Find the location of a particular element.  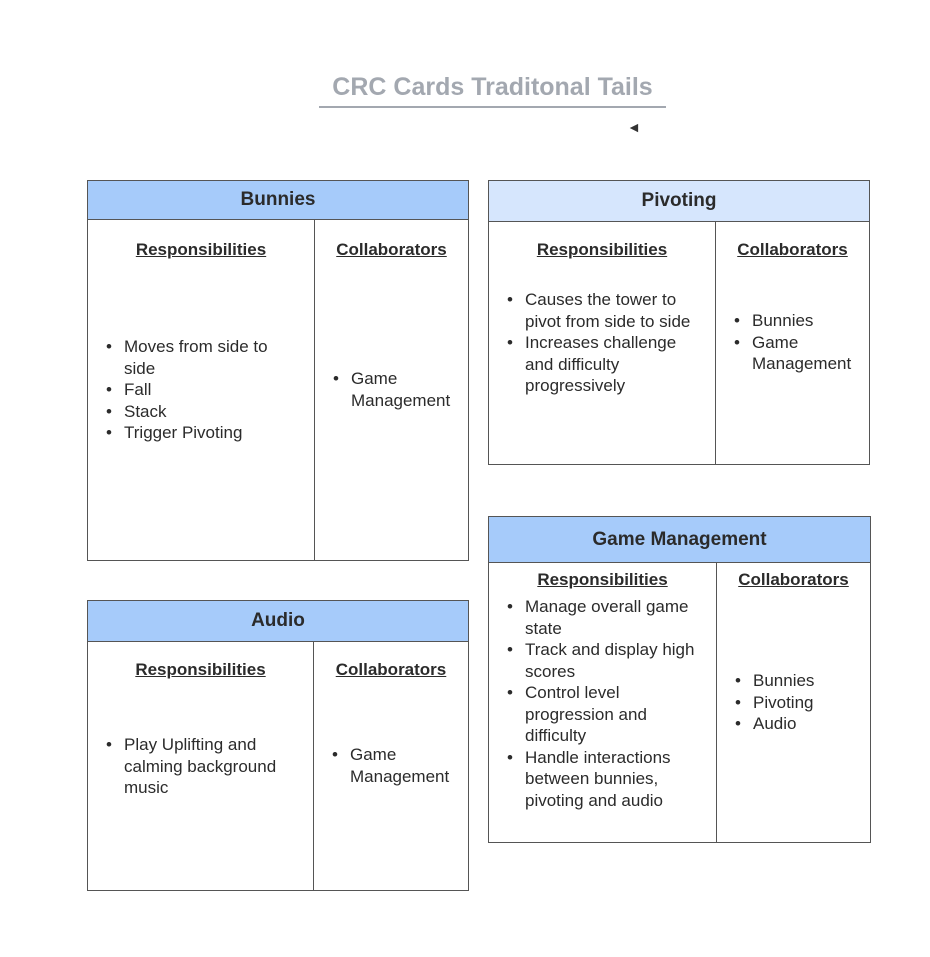

list-item: Manage overall game state is located at coordinates (607, 617).